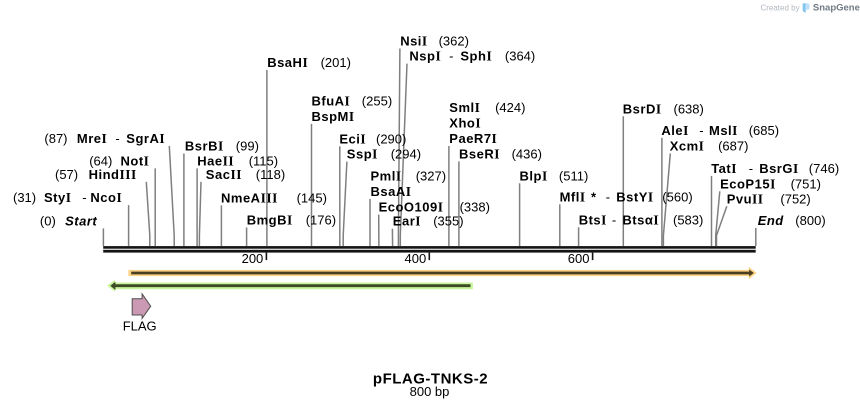  What do you see at coordinates (579, 258) in the screenshot?
I see `svg-text: 600` at bounding box center [579, 258].